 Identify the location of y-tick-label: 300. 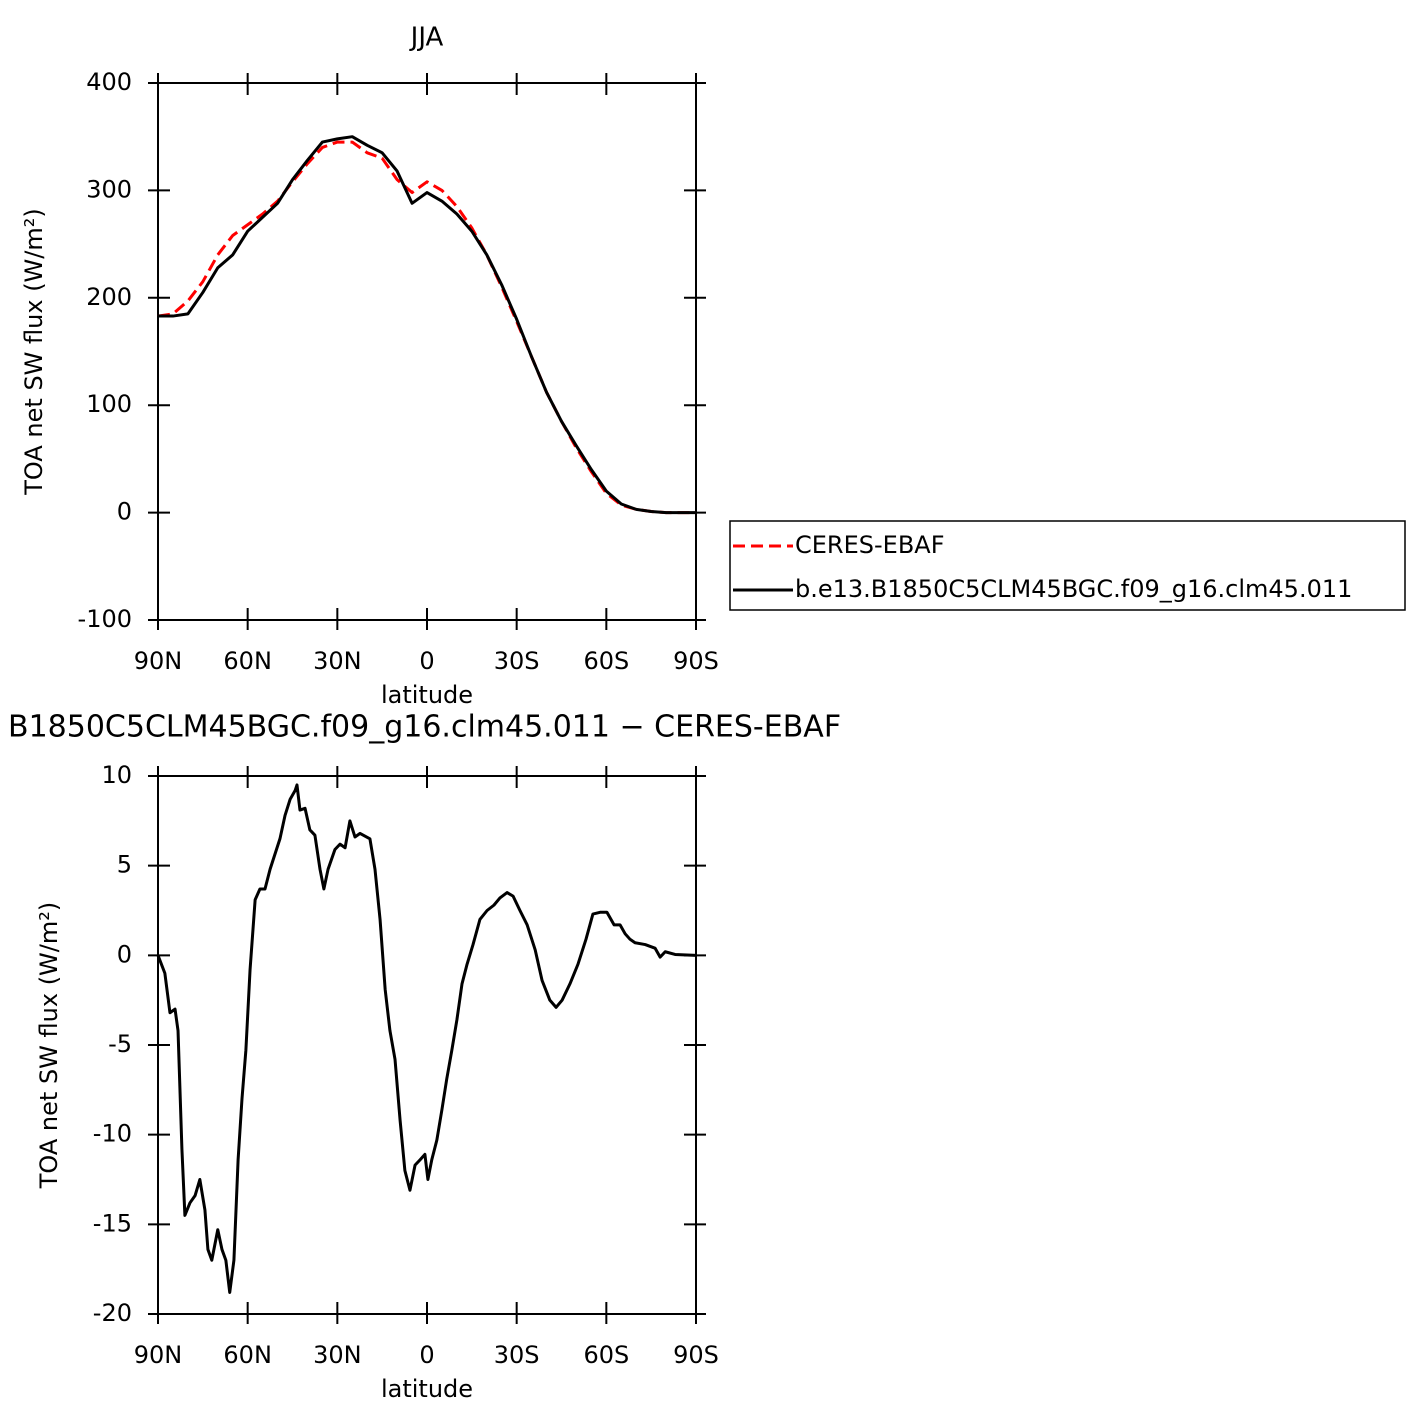
(109, 189).